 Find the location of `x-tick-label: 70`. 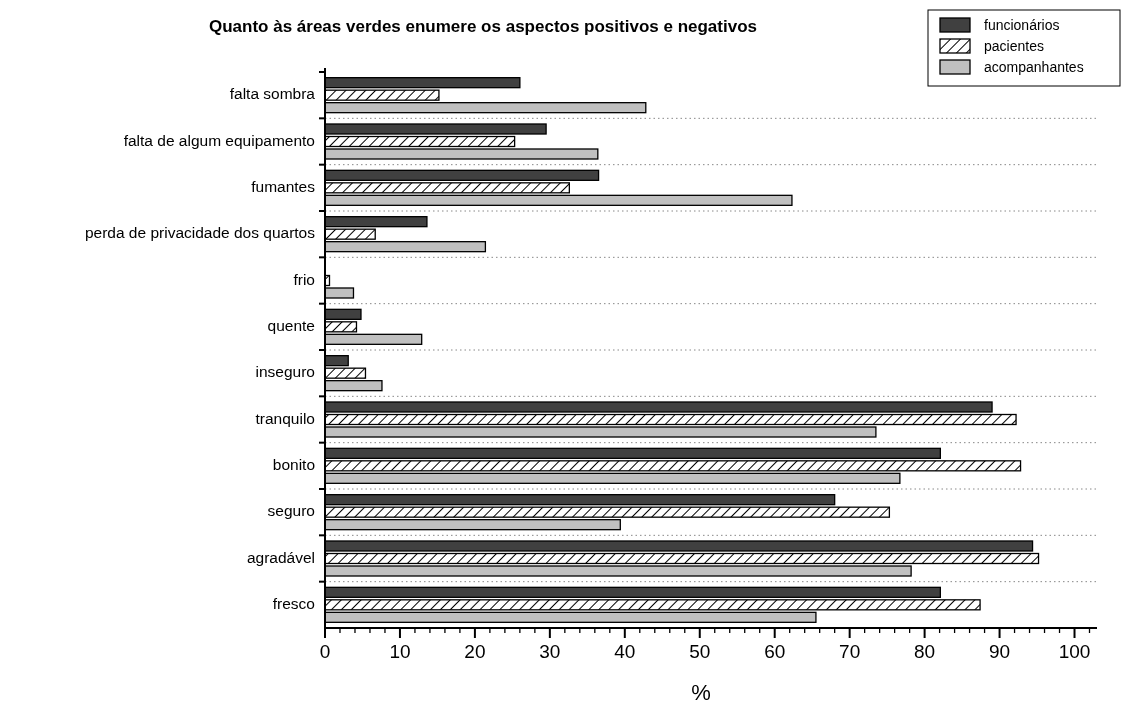

x-tick-label: 70 is located at coordinates (850, 651).